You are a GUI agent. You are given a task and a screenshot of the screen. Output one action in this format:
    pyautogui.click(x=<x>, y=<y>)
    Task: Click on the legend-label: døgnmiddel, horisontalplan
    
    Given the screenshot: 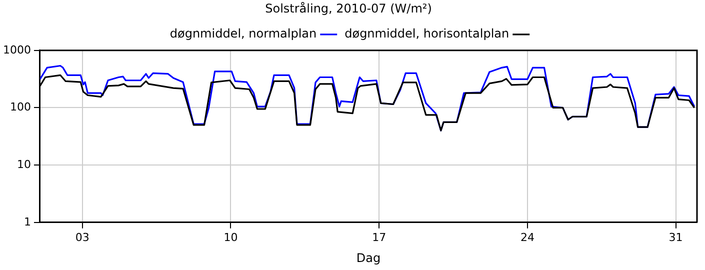 What is the action you would take?
    pyautogui.click(x=427, y=33)
    